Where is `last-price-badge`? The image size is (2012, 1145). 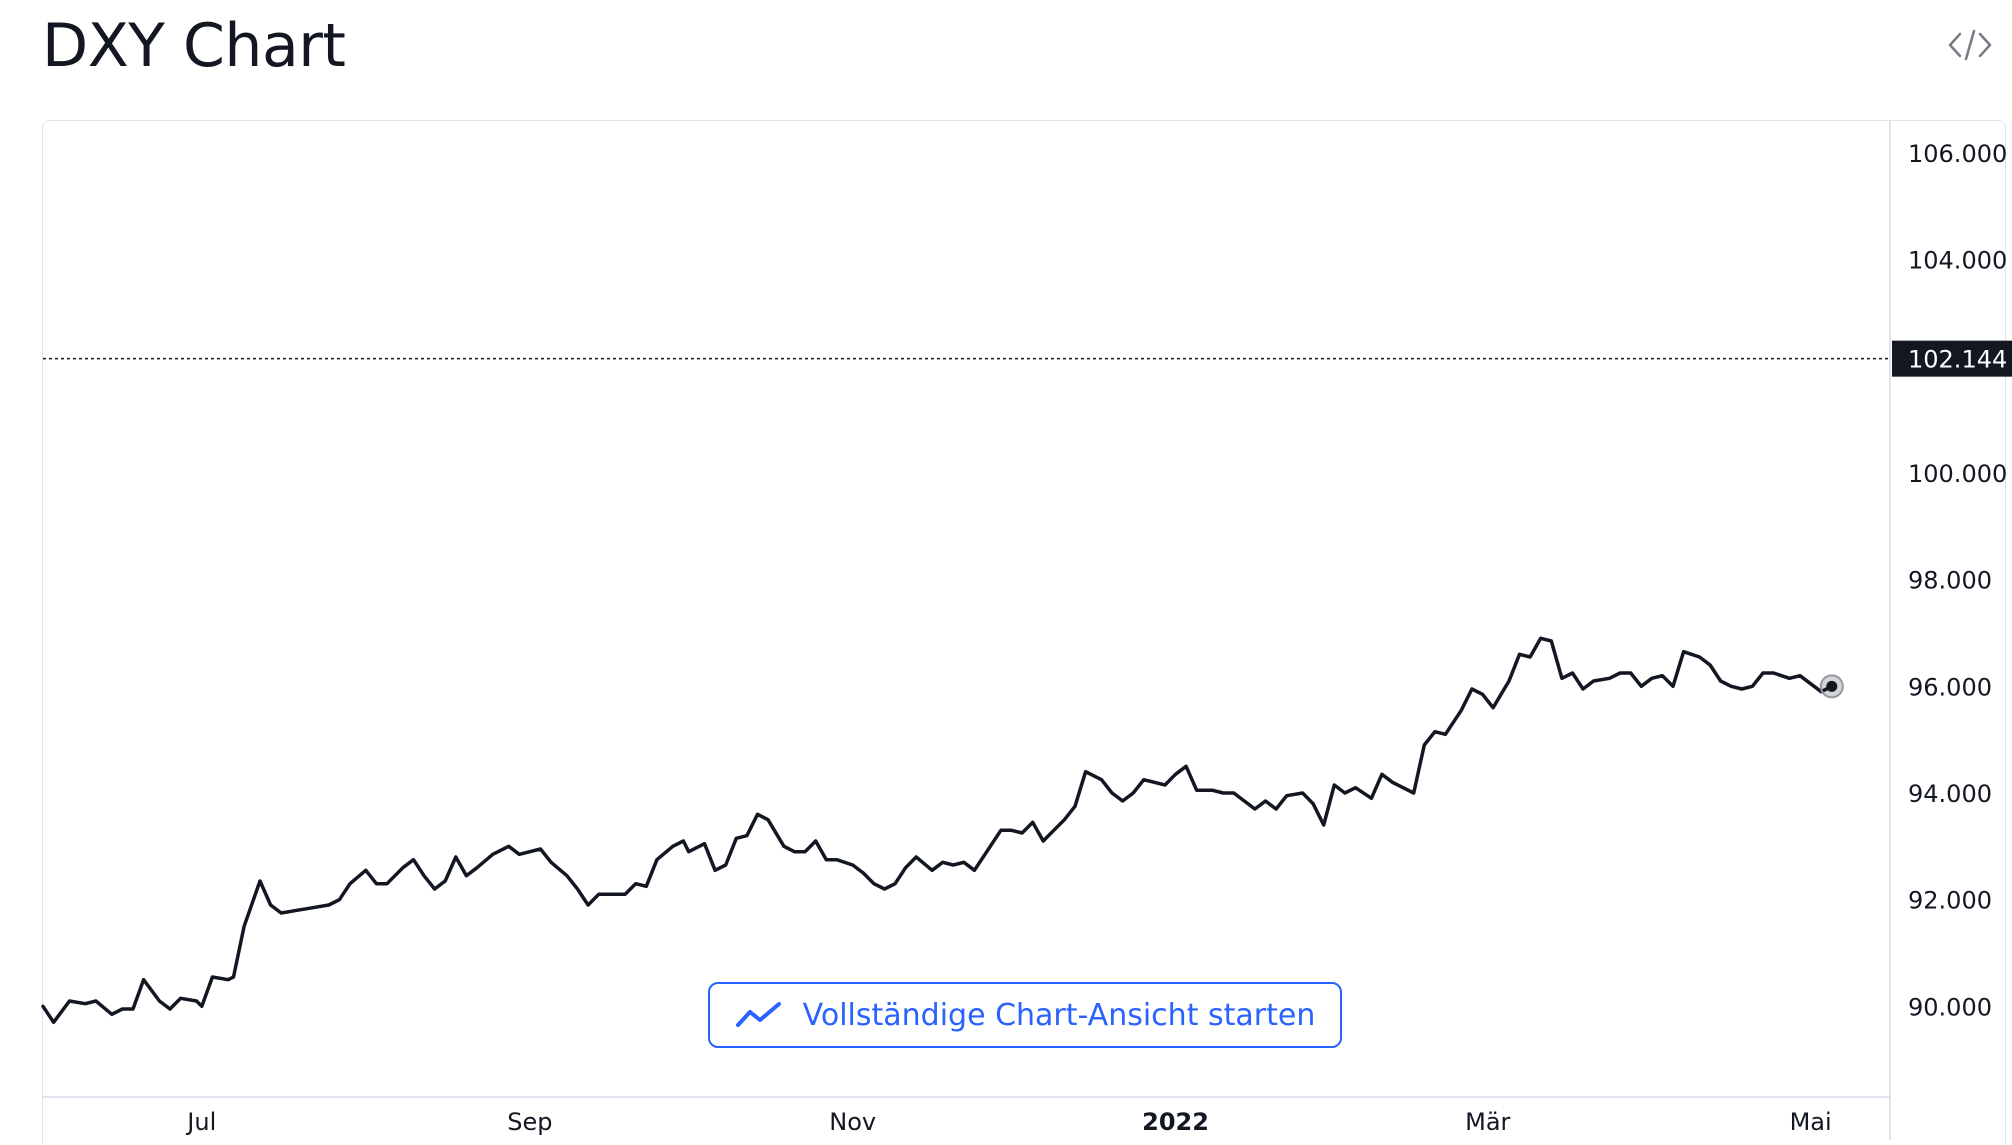
last-price-badge is located at coordinates (1952, 358).